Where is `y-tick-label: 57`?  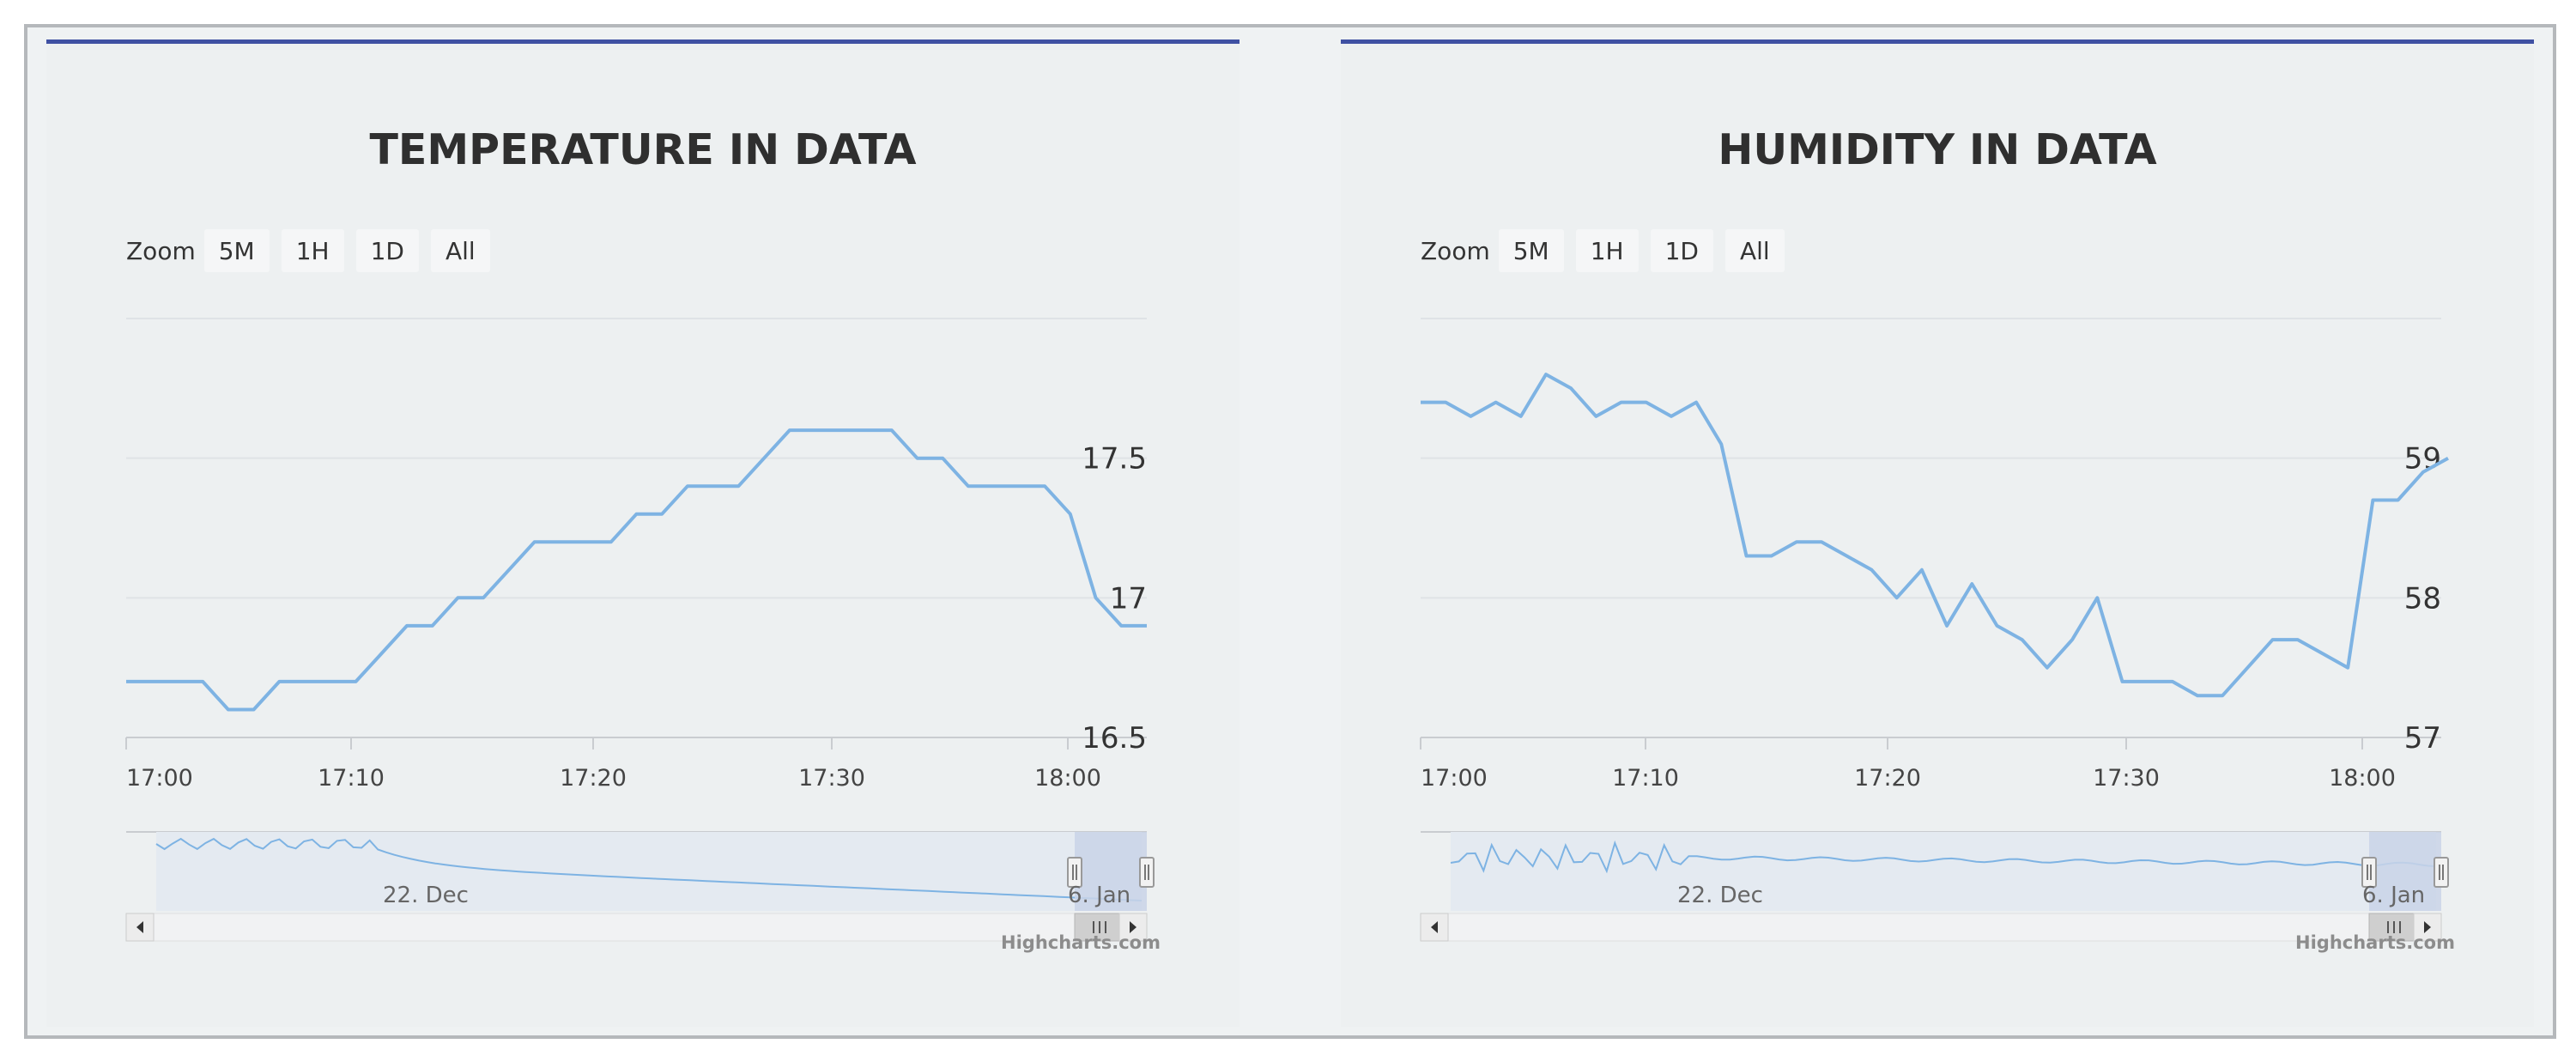
y-tick-label: 57 is located at coordinates (2422, 739).